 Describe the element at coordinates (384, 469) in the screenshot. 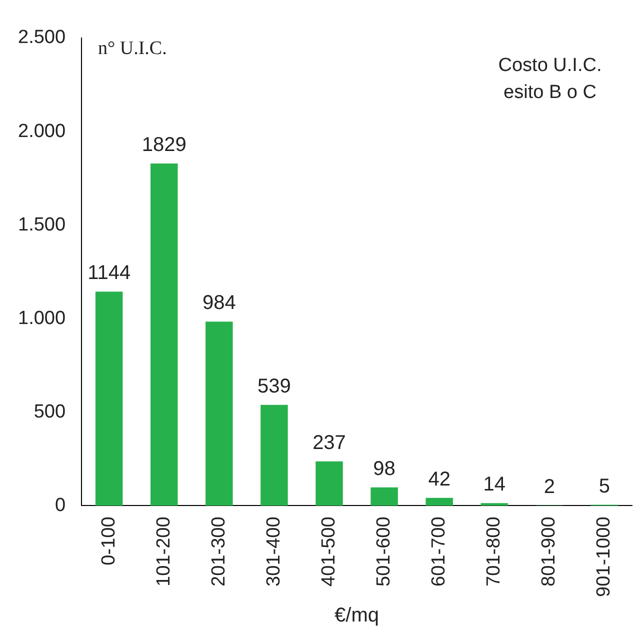

I see `data-label: 98` at that location.